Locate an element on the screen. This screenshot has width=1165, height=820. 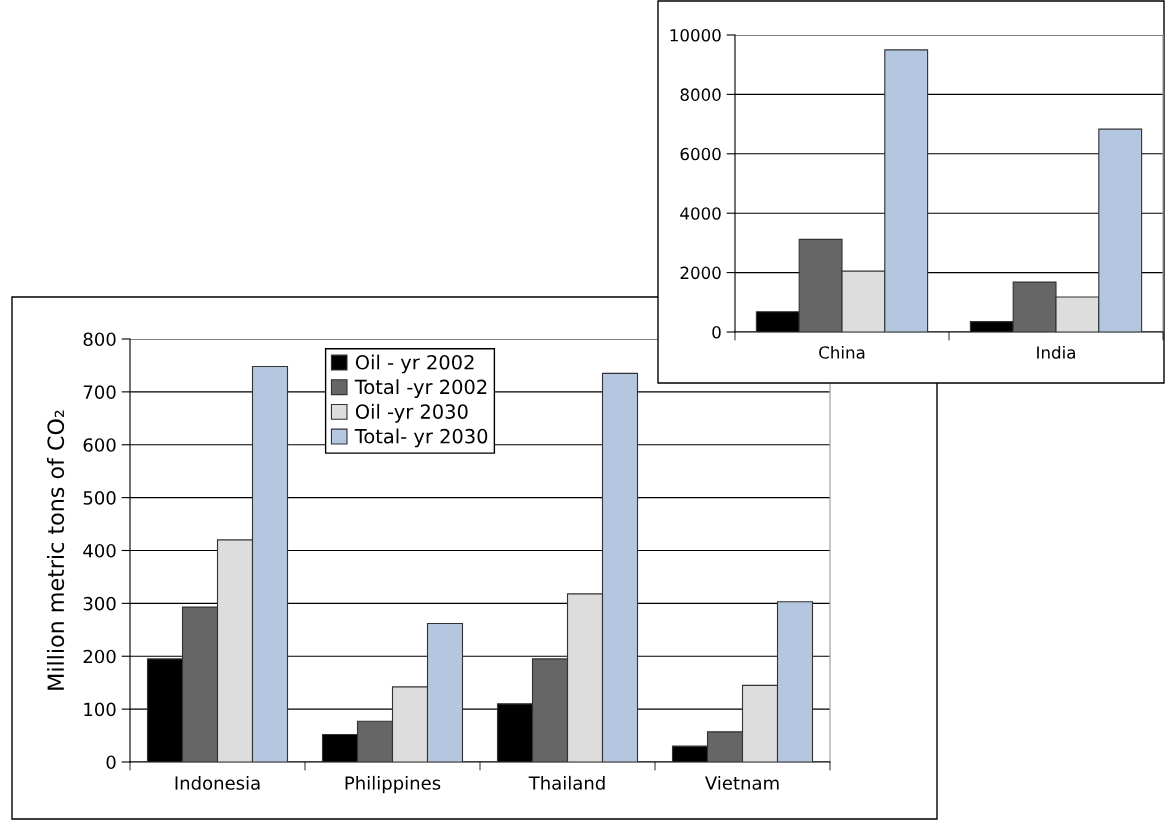
y-tick-label: 2000 is located at coordinates (700, 273).